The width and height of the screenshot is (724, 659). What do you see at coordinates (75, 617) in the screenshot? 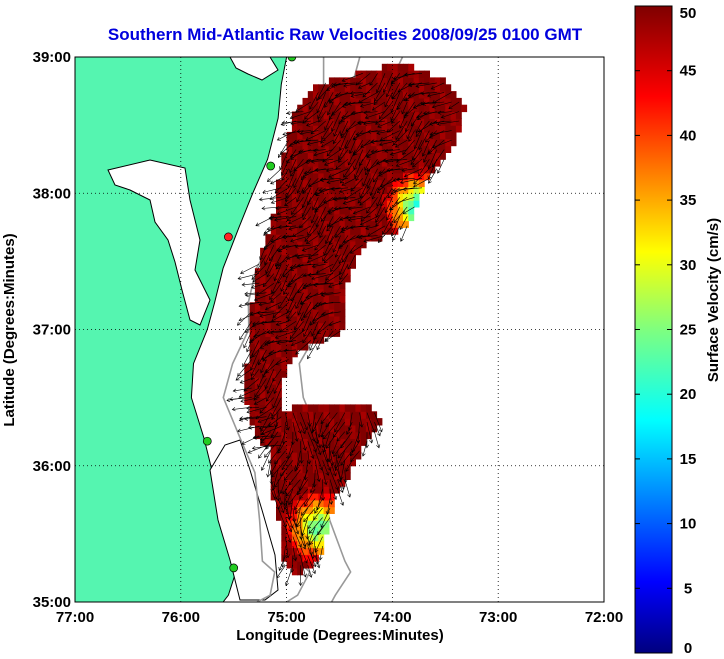
I see `x-tick-label: 77:00` at bounding box center [75, 617].